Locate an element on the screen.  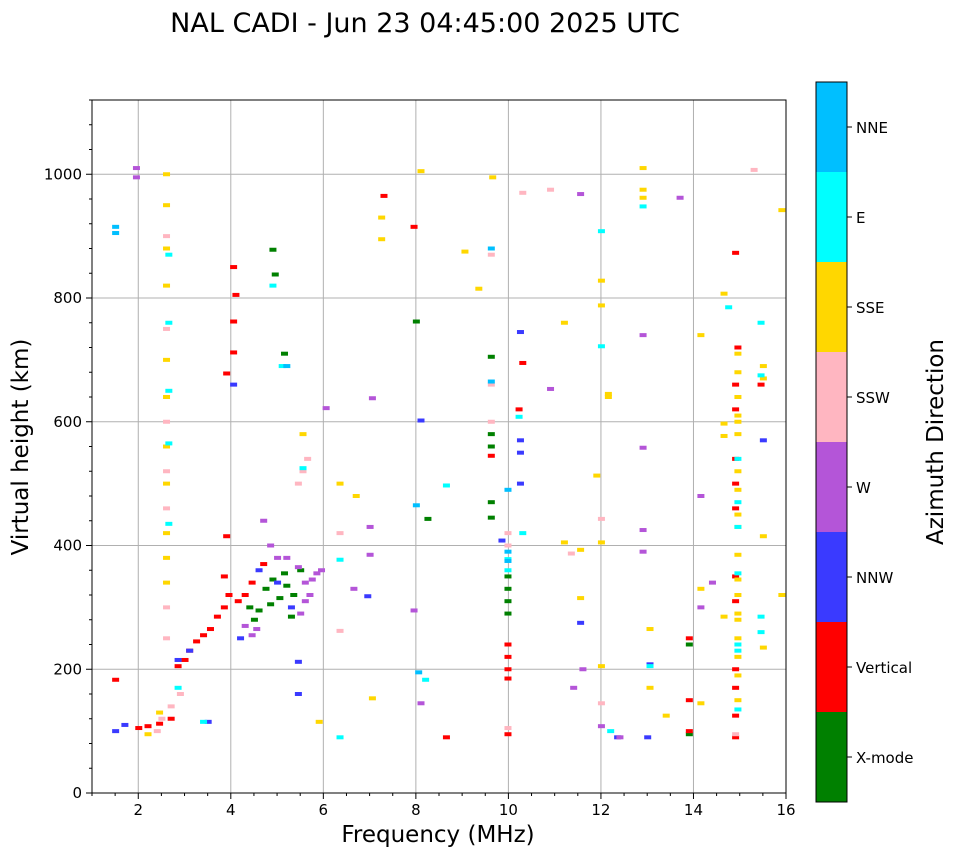
chart-title: NAL CADI - Jun 23 04:45:00 2025 UTC is located at coordinates (425, 23).